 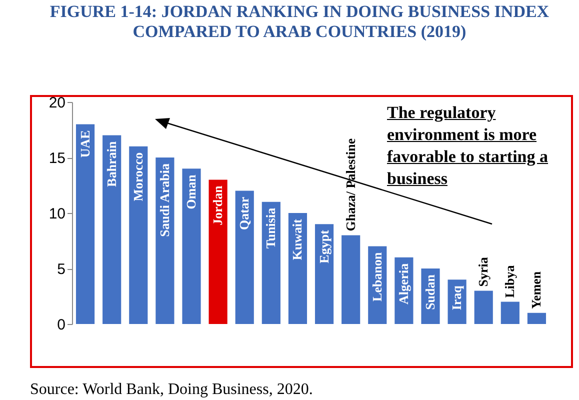 I want to click on source-note: Source: World Bank, Doing Business, 2020., so click(x=171, y=390).